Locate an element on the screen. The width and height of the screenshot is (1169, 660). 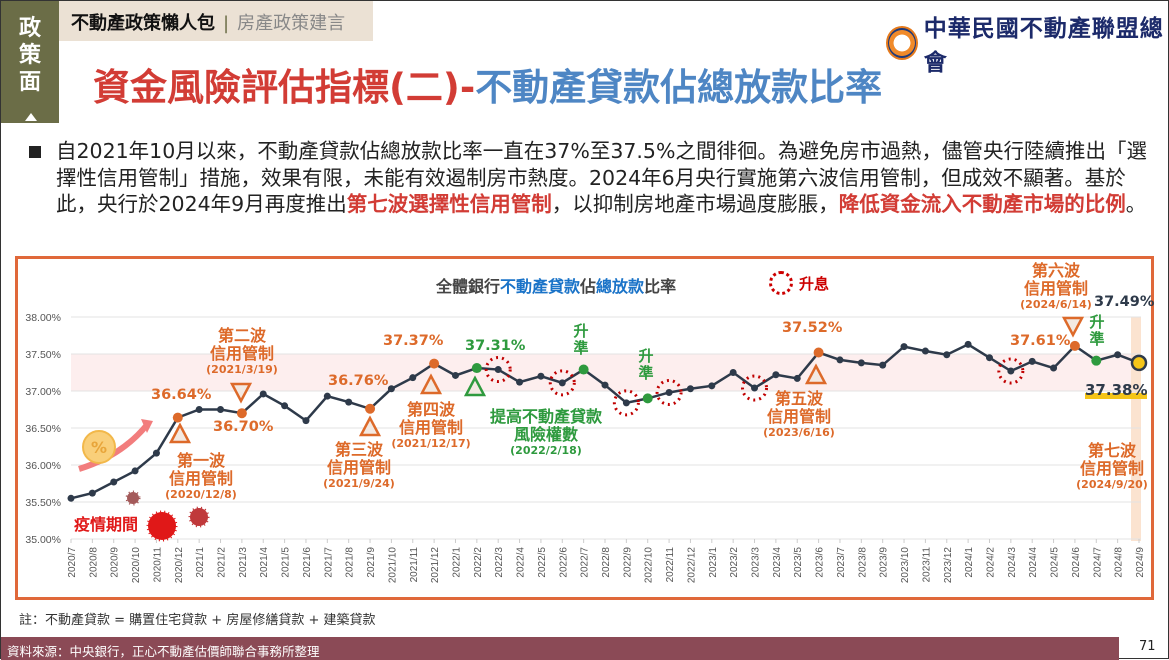
chart-legend: 升息 is located at coordinates (799, 283).